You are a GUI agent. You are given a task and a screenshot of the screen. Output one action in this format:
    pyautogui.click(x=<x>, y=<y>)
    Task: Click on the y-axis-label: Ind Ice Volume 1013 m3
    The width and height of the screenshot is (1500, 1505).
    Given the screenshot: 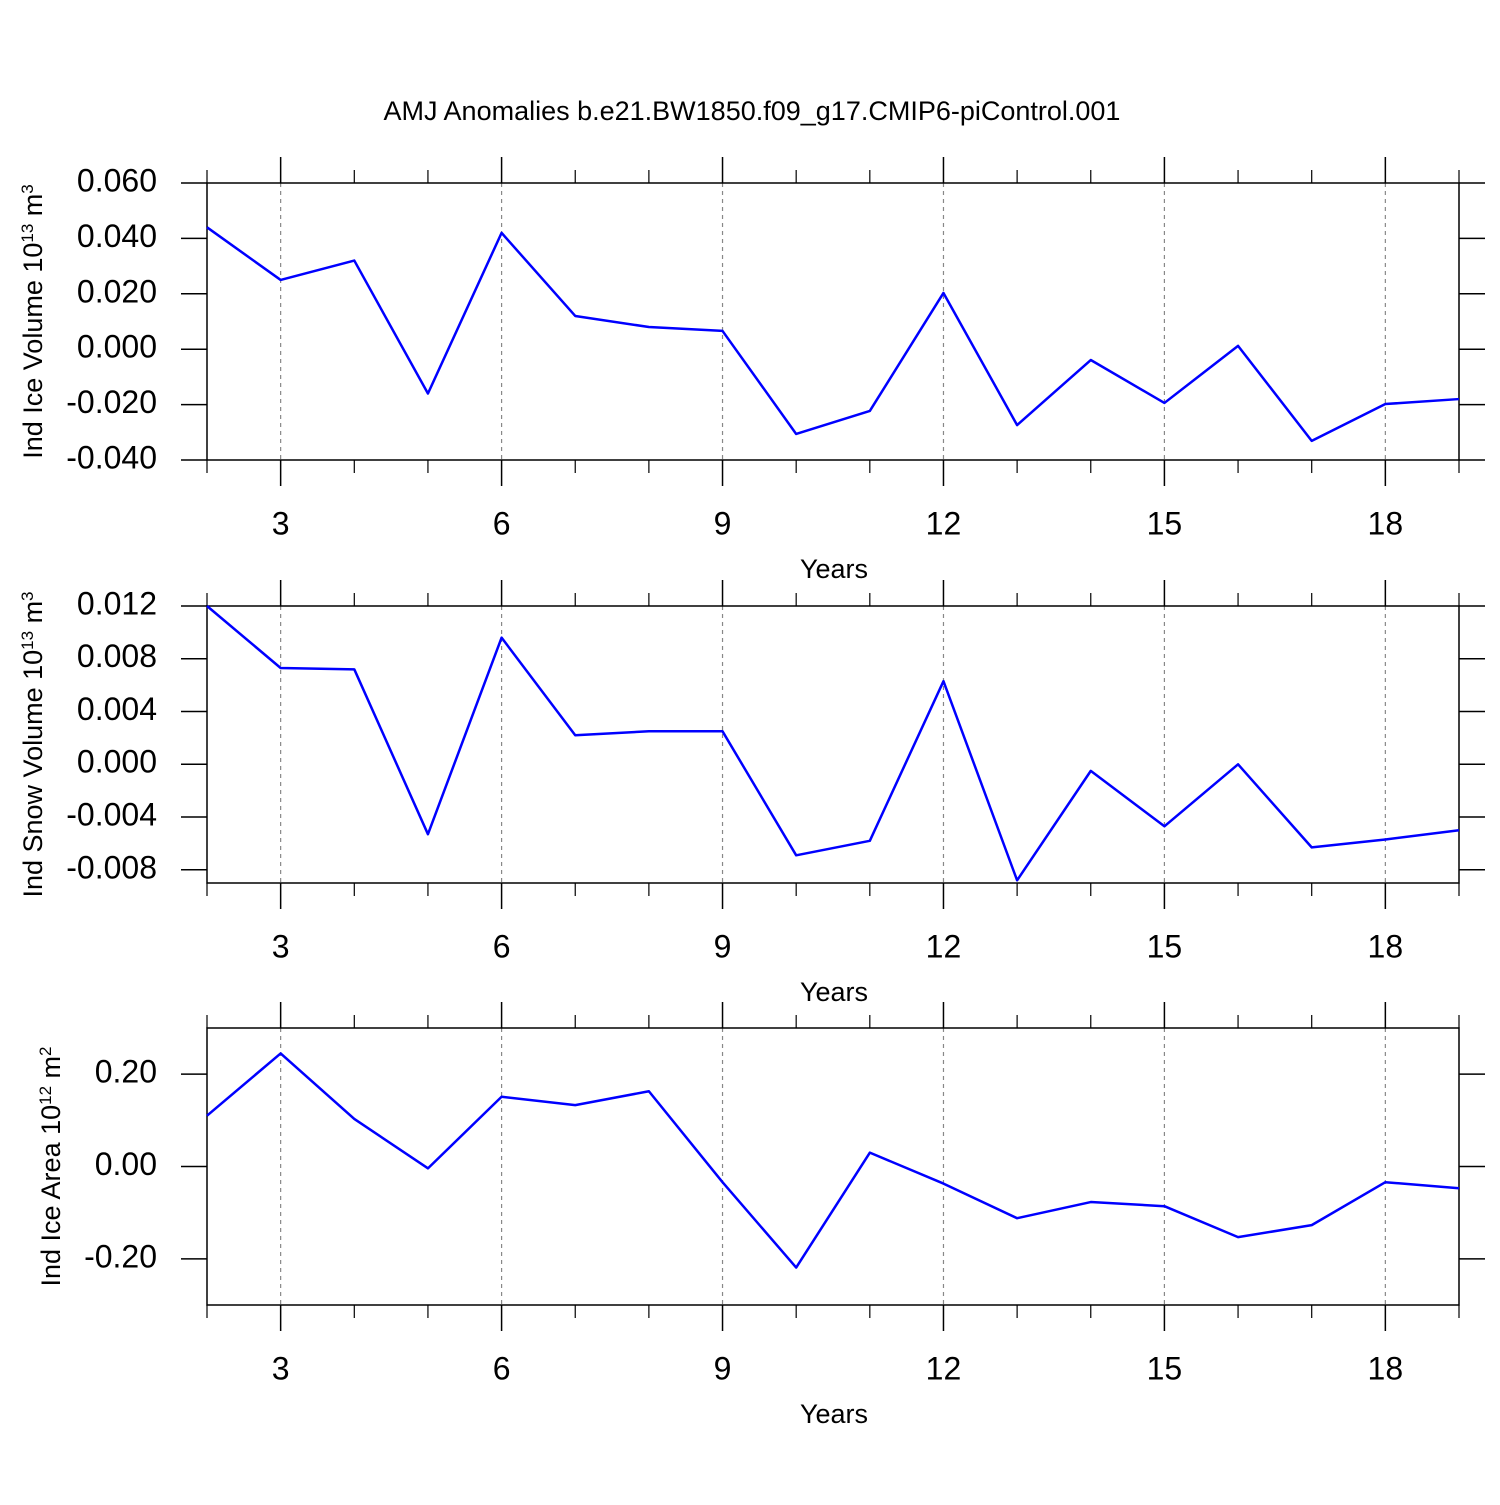 What is the action you would take?
    pyautogui.click(x=33, y=321)
    